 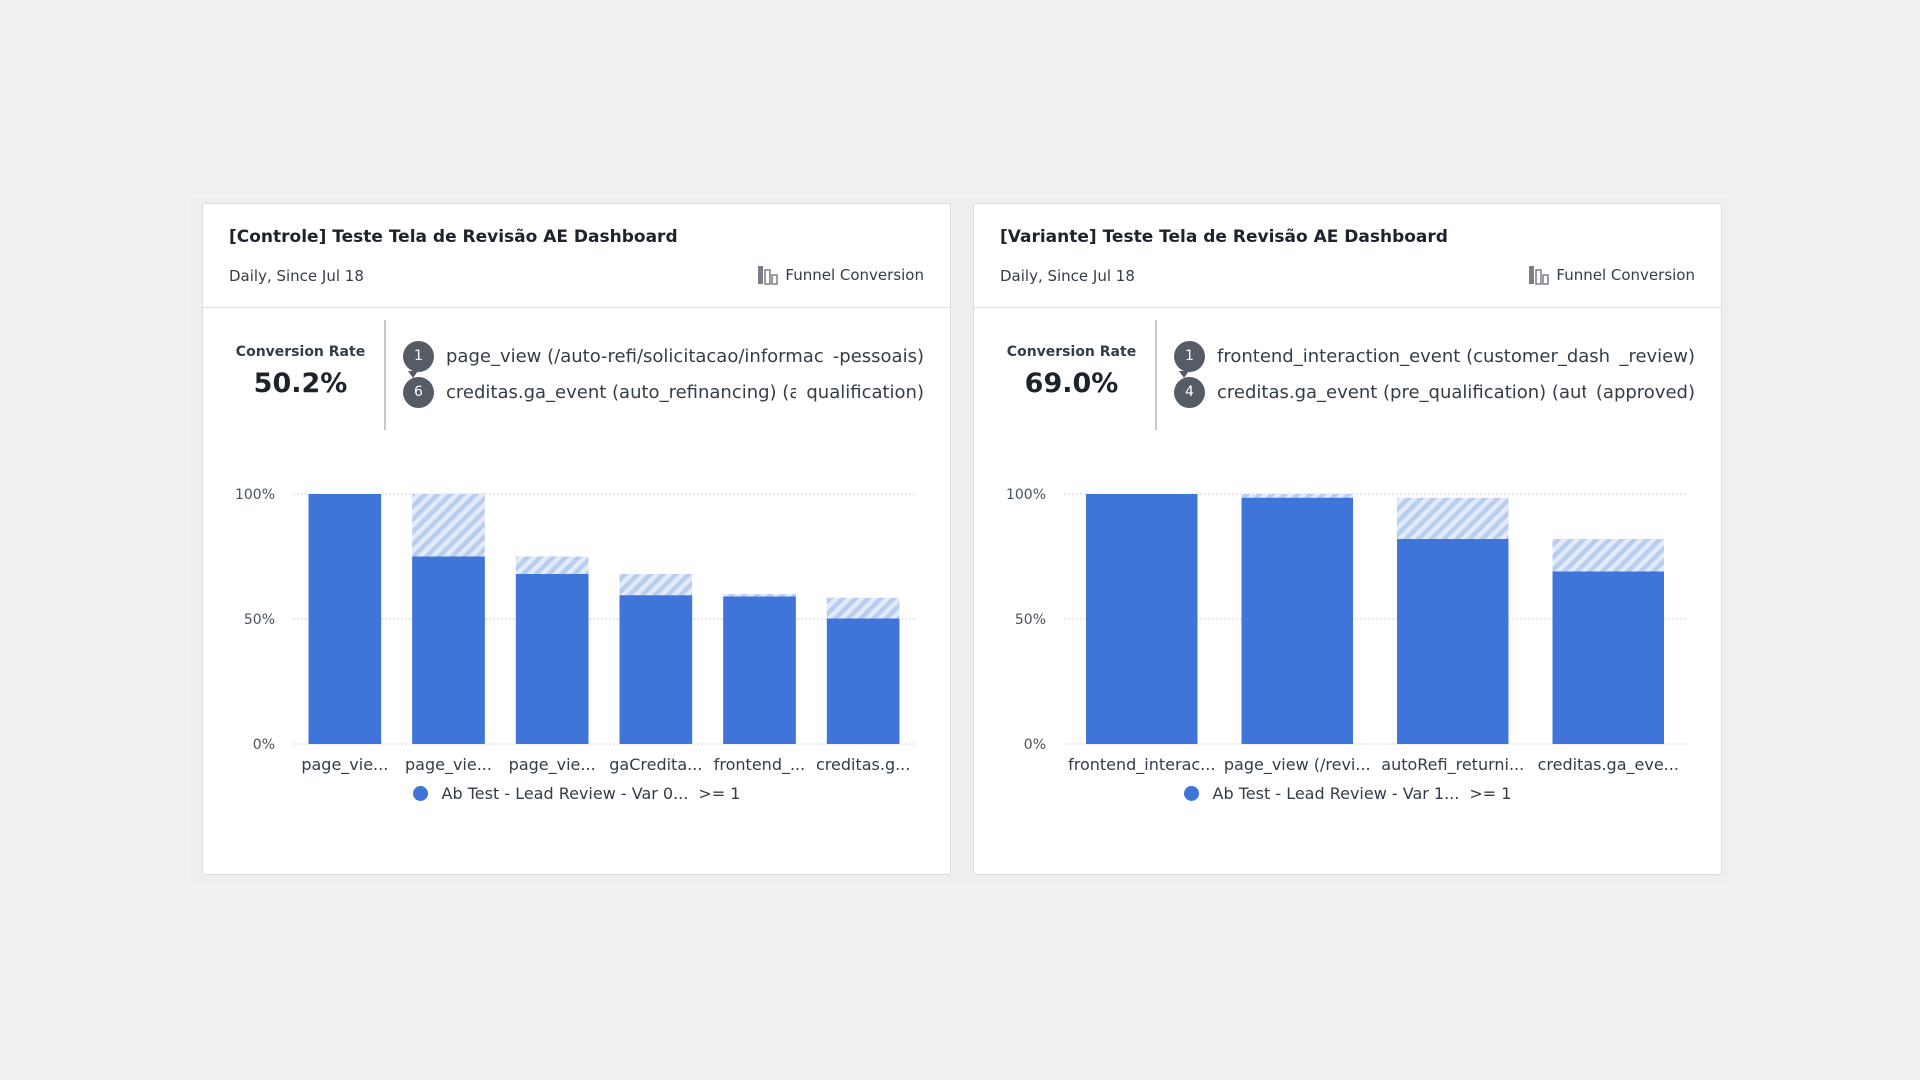 What do you see at coordinates (865, 392) in the screenshot?
I see `step-event-suffix: qualification)` at bounding box center [865, 392].